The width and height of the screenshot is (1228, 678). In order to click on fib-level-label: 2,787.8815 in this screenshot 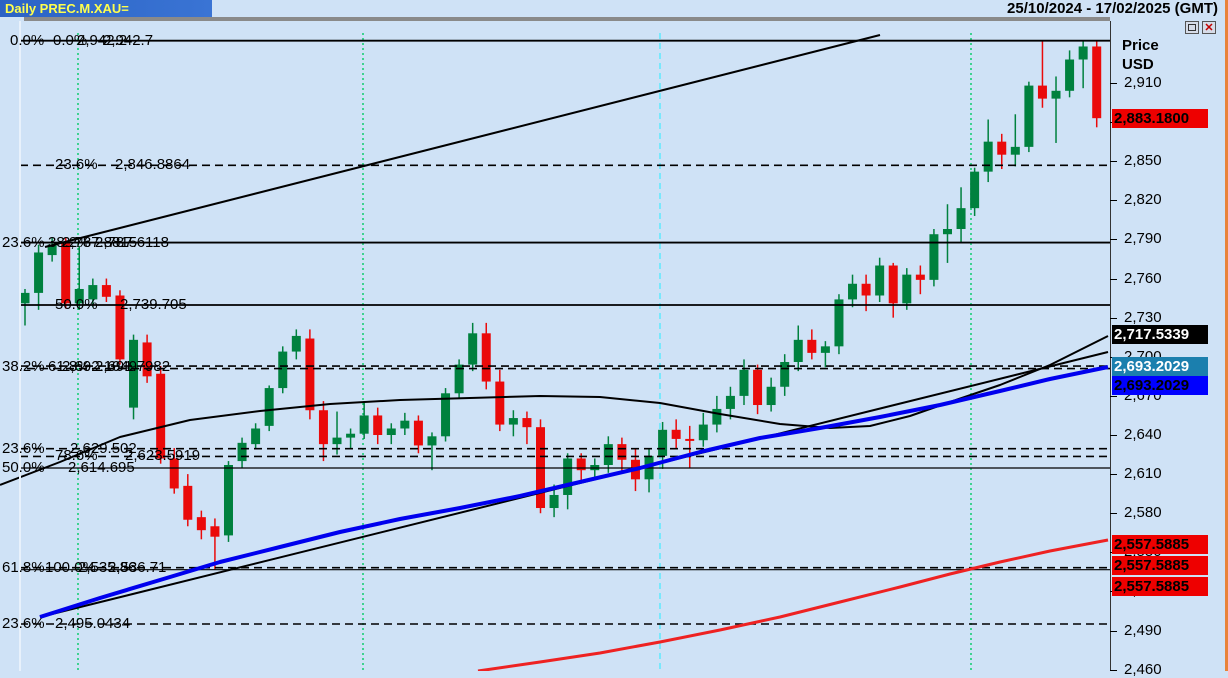, I will do `click(100, 242)`.